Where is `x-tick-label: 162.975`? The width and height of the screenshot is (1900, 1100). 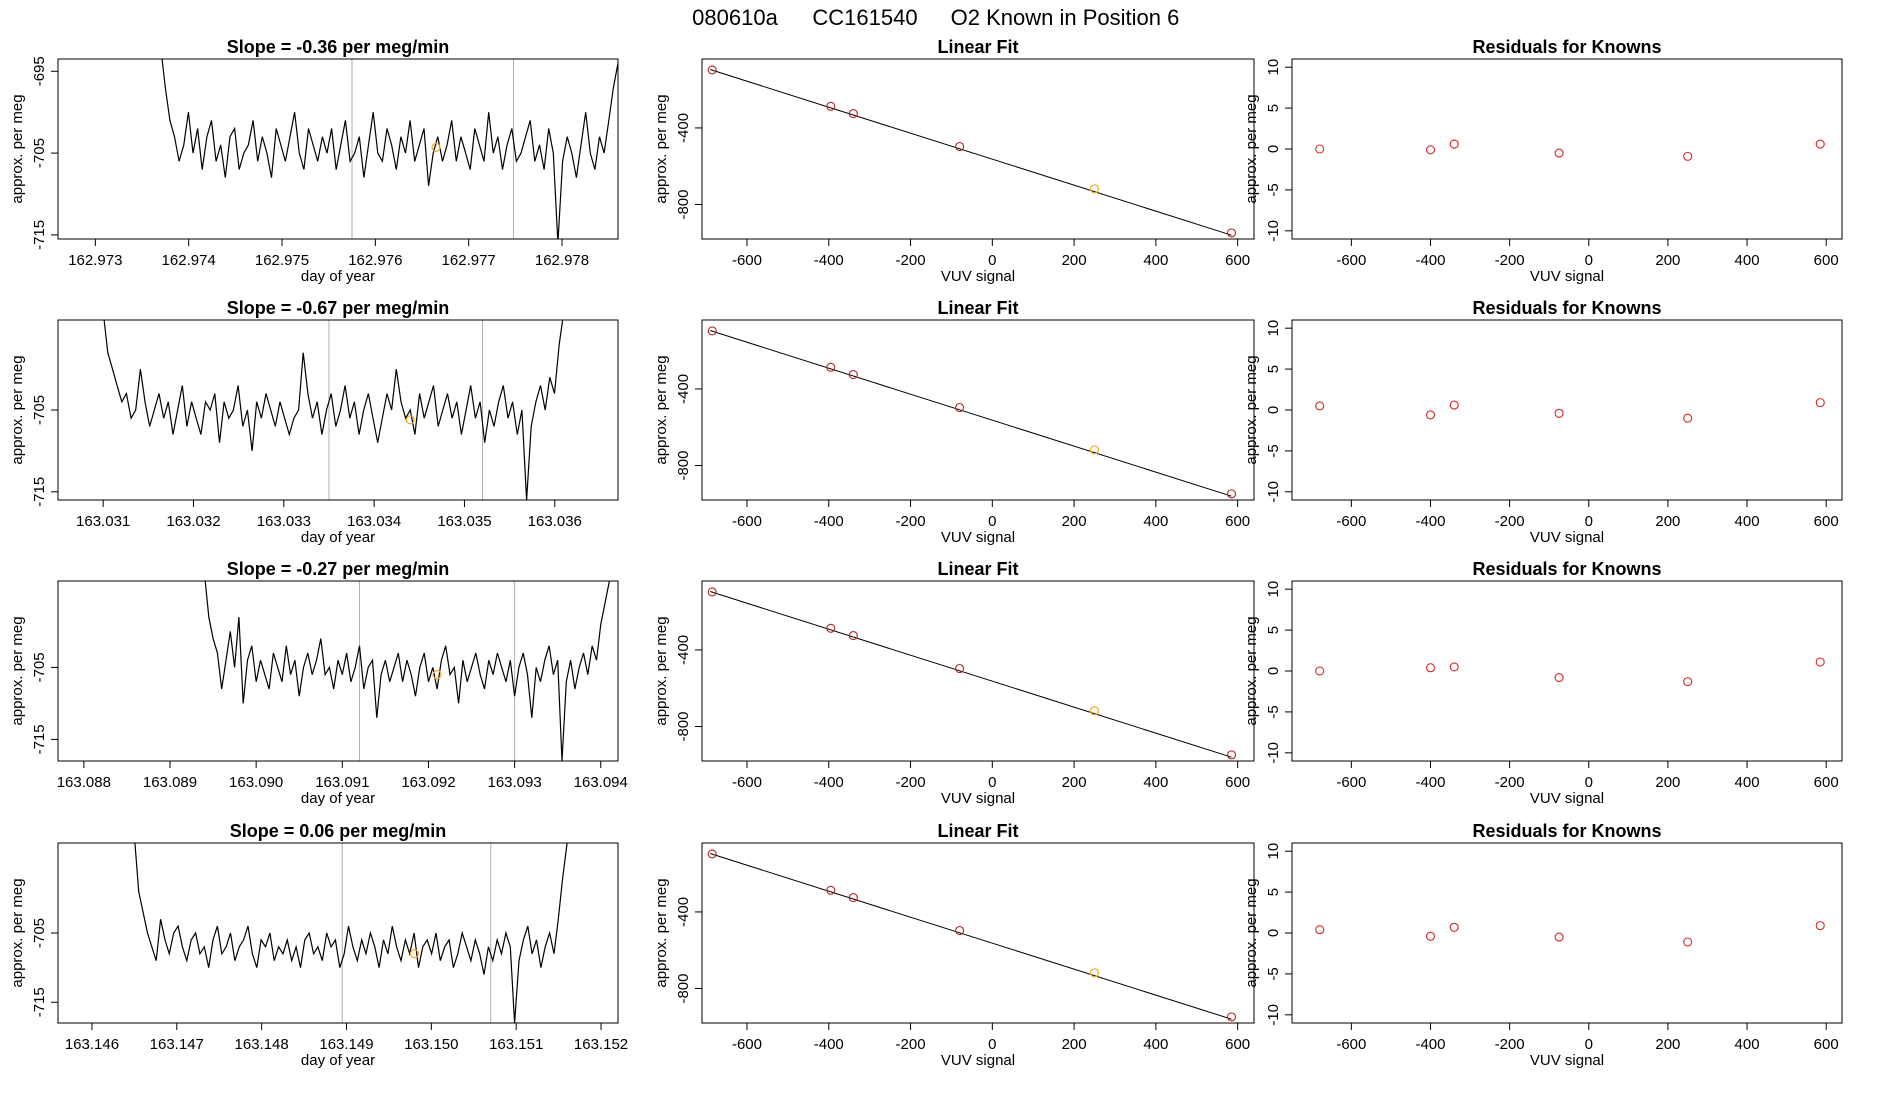 x-tick-label: 162.975 is located at coordinates (282, 260).